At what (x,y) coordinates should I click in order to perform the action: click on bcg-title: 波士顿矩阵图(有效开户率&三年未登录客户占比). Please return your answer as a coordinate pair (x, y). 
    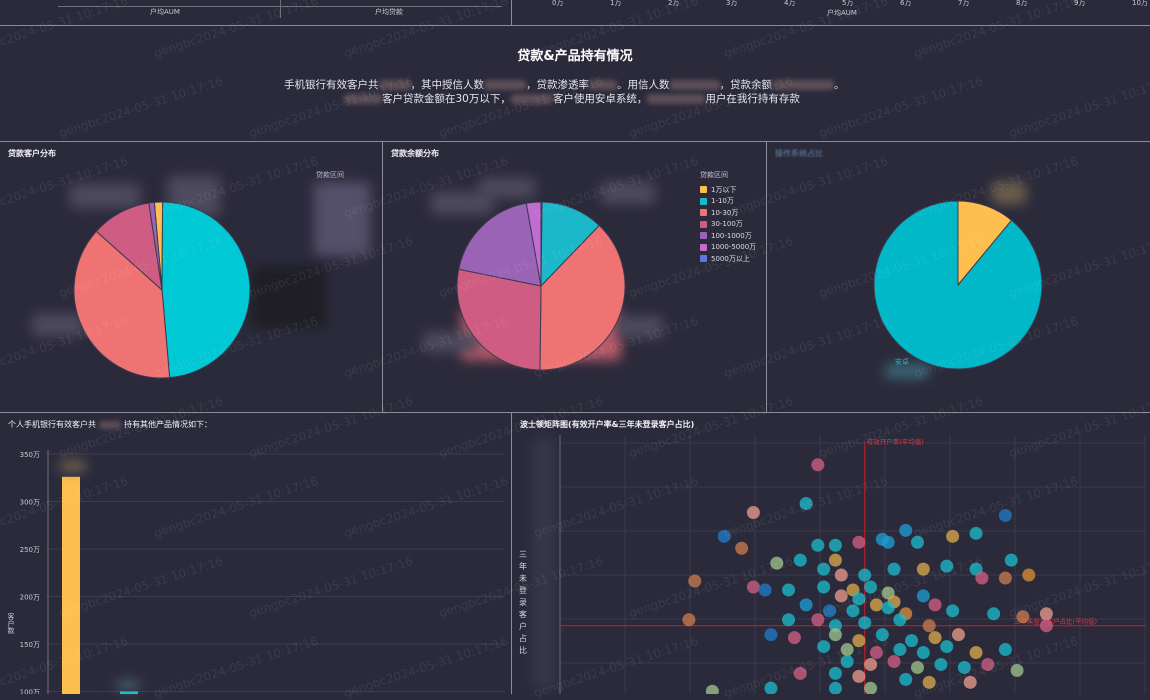
    Looking at the image, I should click on (607, 424).